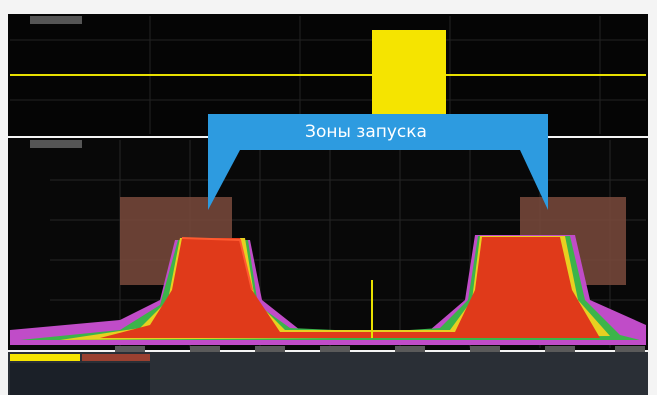 Image resolution: width=657 pixels, height=395 pixels. Describe the element at coordinates (378, 162) in the screenshot. I see `callout-shape` at that location.